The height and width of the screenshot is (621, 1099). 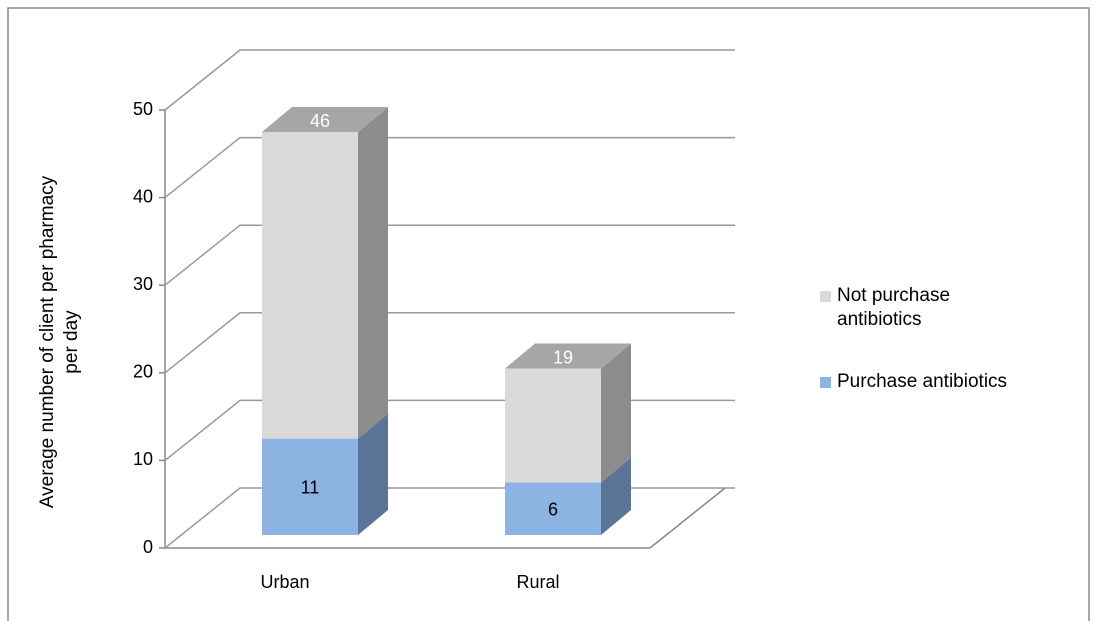 What do you see at coordinates (143, 372) in the screenshot?
I see `y-tick-label: 20` at bounding box center [143, 372].